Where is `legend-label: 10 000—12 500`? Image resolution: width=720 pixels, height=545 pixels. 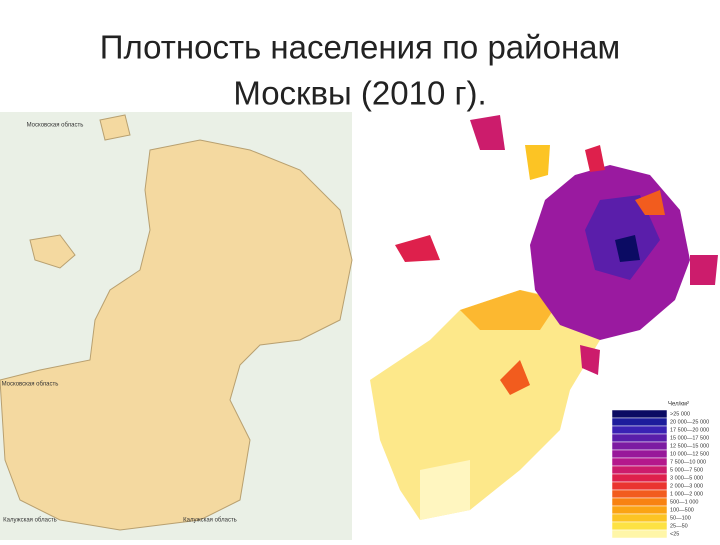
legend-label: 10 000—12 500 is located at coordinates (689, 454).